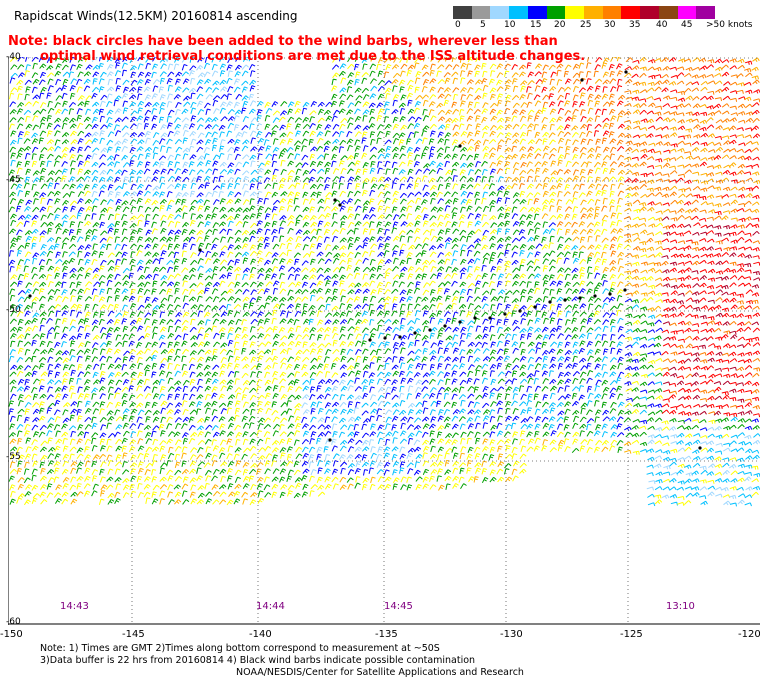 Image resolution: width=760 pixels, height=688 pixels. Describe the element at coordinates (510, 25) in the screenshot. I see `legend-label: 10` at that location.